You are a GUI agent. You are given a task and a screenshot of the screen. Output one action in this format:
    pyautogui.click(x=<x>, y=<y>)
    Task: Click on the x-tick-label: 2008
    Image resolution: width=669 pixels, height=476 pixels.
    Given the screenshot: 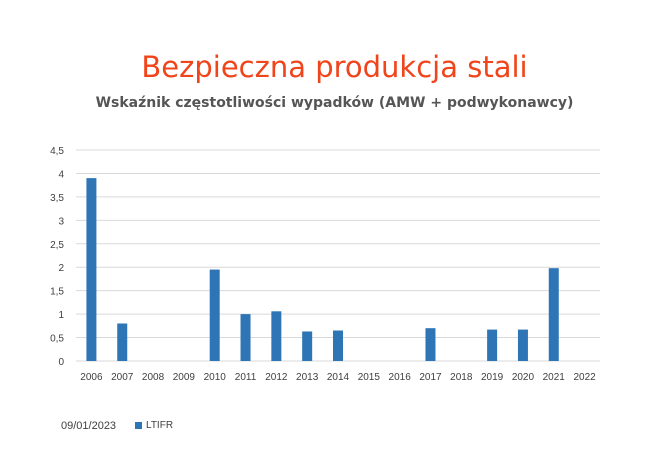 What is the action you would take?
    pyautogui.click(x=153, y=377)
    